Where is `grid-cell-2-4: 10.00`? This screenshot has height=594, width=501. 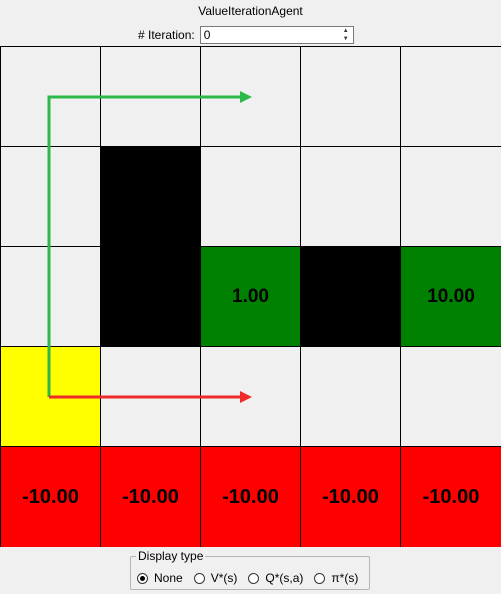
grid-cell-2-4: 10.00 is located at coordinates (451, 297).